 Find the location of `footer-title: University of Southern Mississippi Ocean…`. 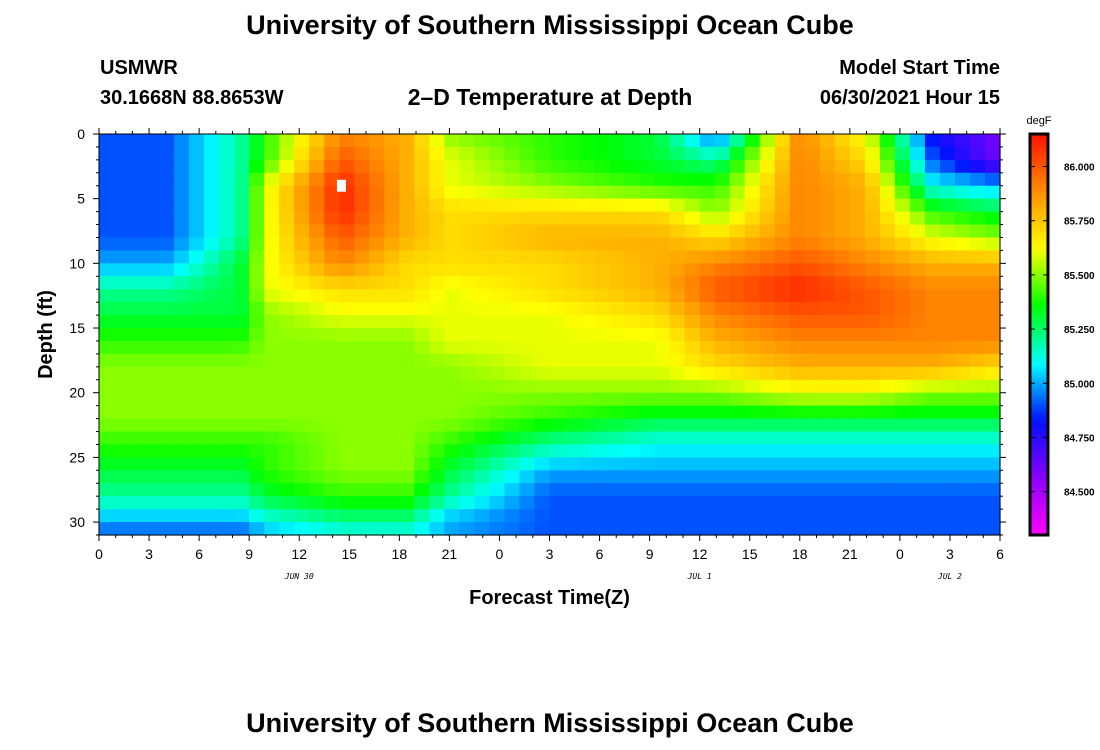

footer-title: University of Southern Mississippi Ocean… is located at coordinates (550, 723).